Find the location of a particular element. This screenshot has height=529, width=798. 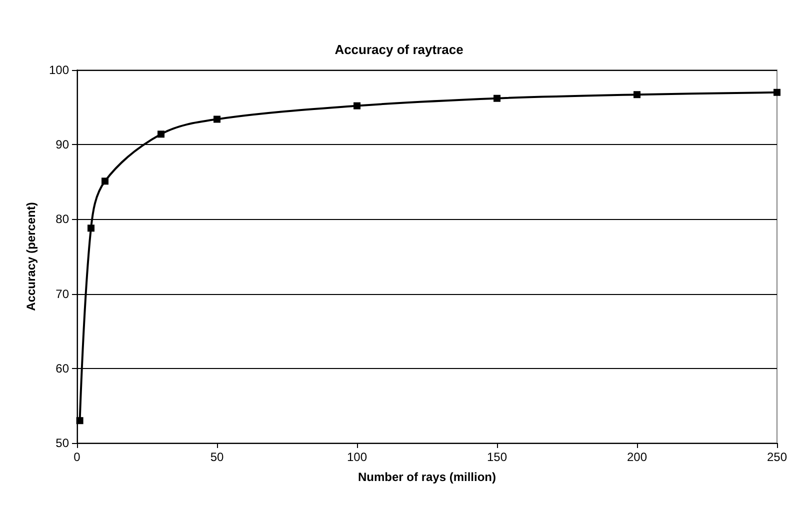

y-tick-label: 50 is located at coordinates (63, 443).